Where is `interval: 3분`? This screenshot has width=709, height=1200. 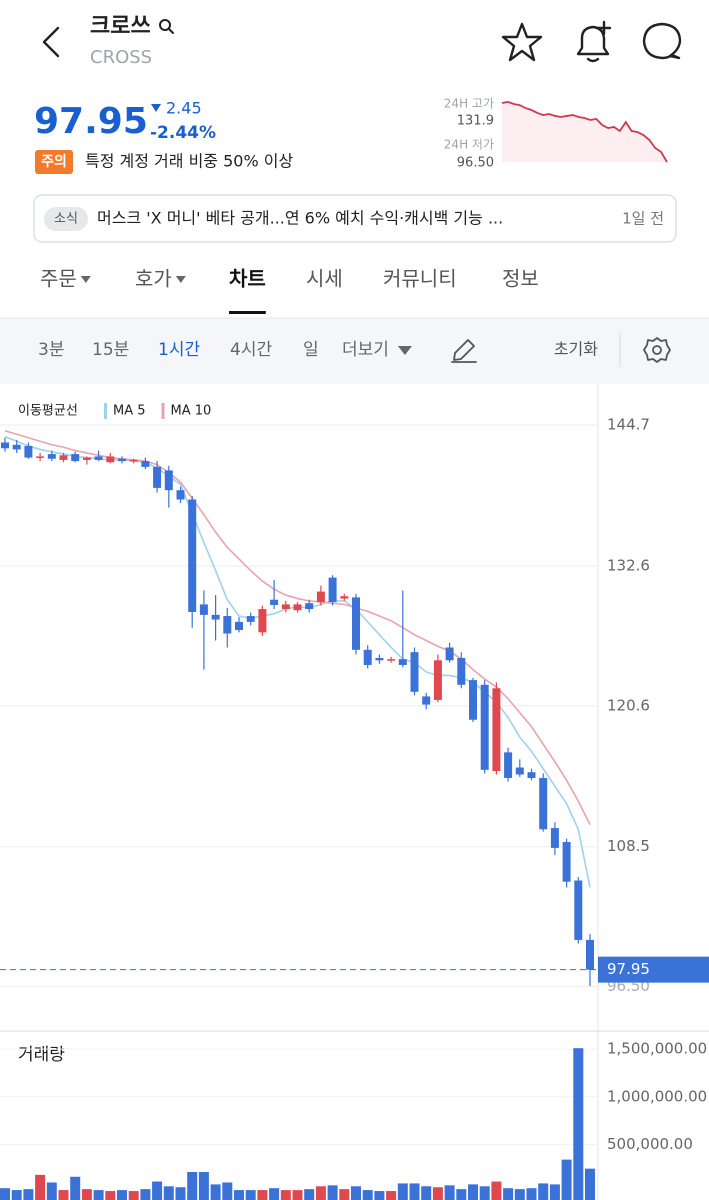
interval: 3분 is located at coordinates (51, 350).